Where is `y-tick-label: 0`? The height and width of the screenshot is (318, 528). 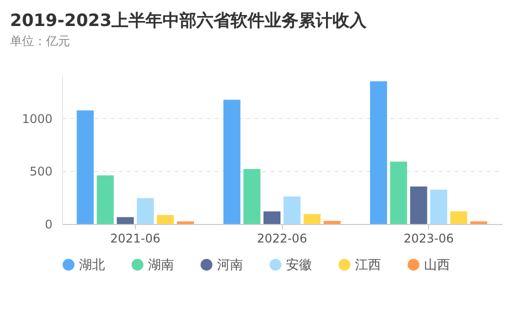
y-tick-label: 0 is located at coordinates (48, 225).